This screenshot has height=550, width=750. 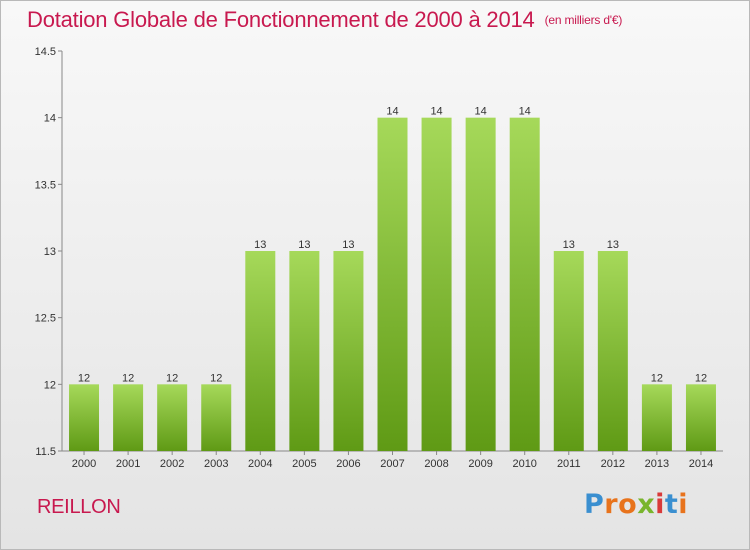 What do you see at coordinates (216, 464) in the screenshot?
I see `x-tick-label: 2003` at bounding box center [216, 464].